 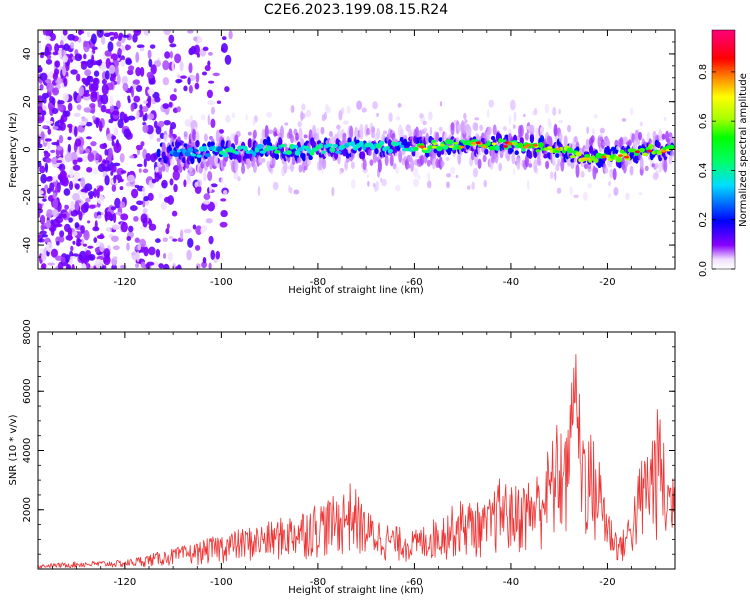 I want to click on spectrogram-x-tick-label: -60, so click(x=414, y=282).